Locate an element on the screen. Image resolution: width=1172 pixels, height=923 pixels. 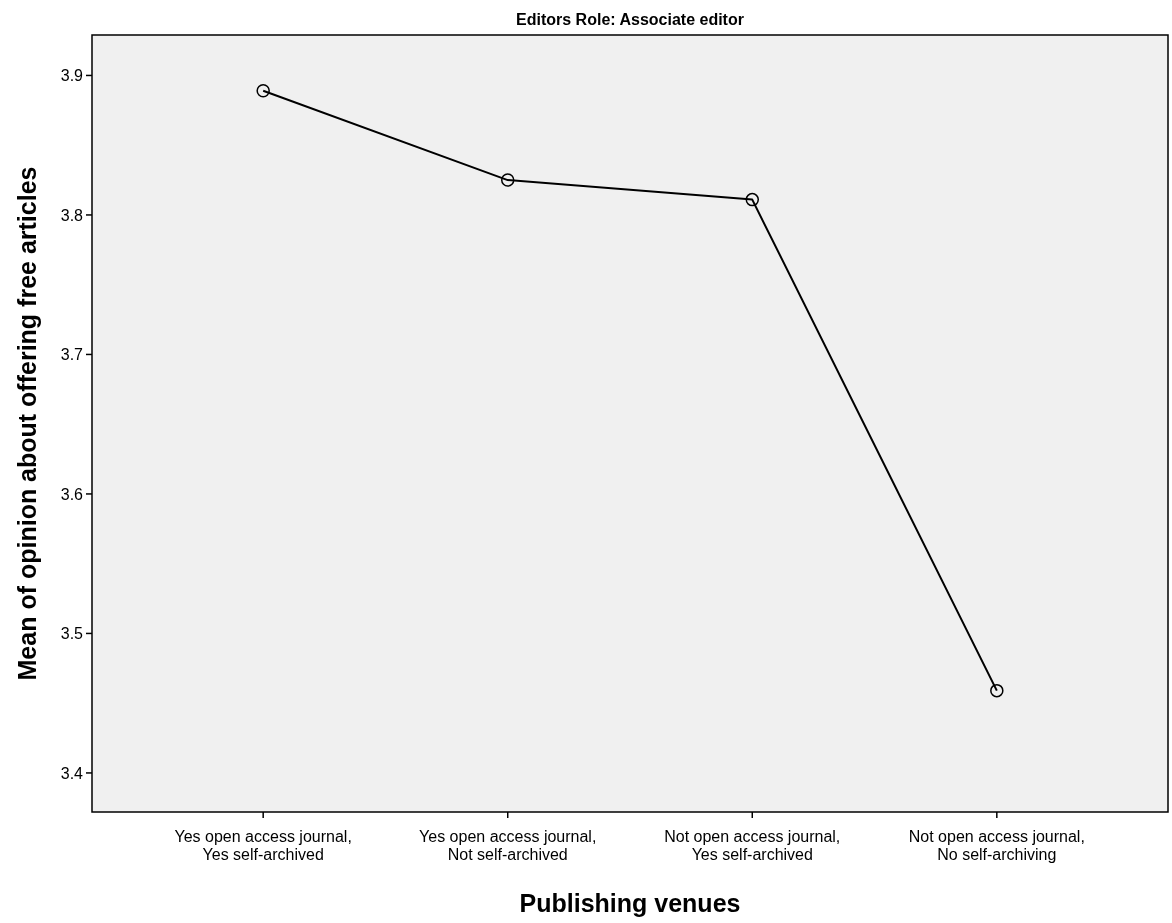
x-axis-title: Publishing venues is located at coordinates (630, 903).